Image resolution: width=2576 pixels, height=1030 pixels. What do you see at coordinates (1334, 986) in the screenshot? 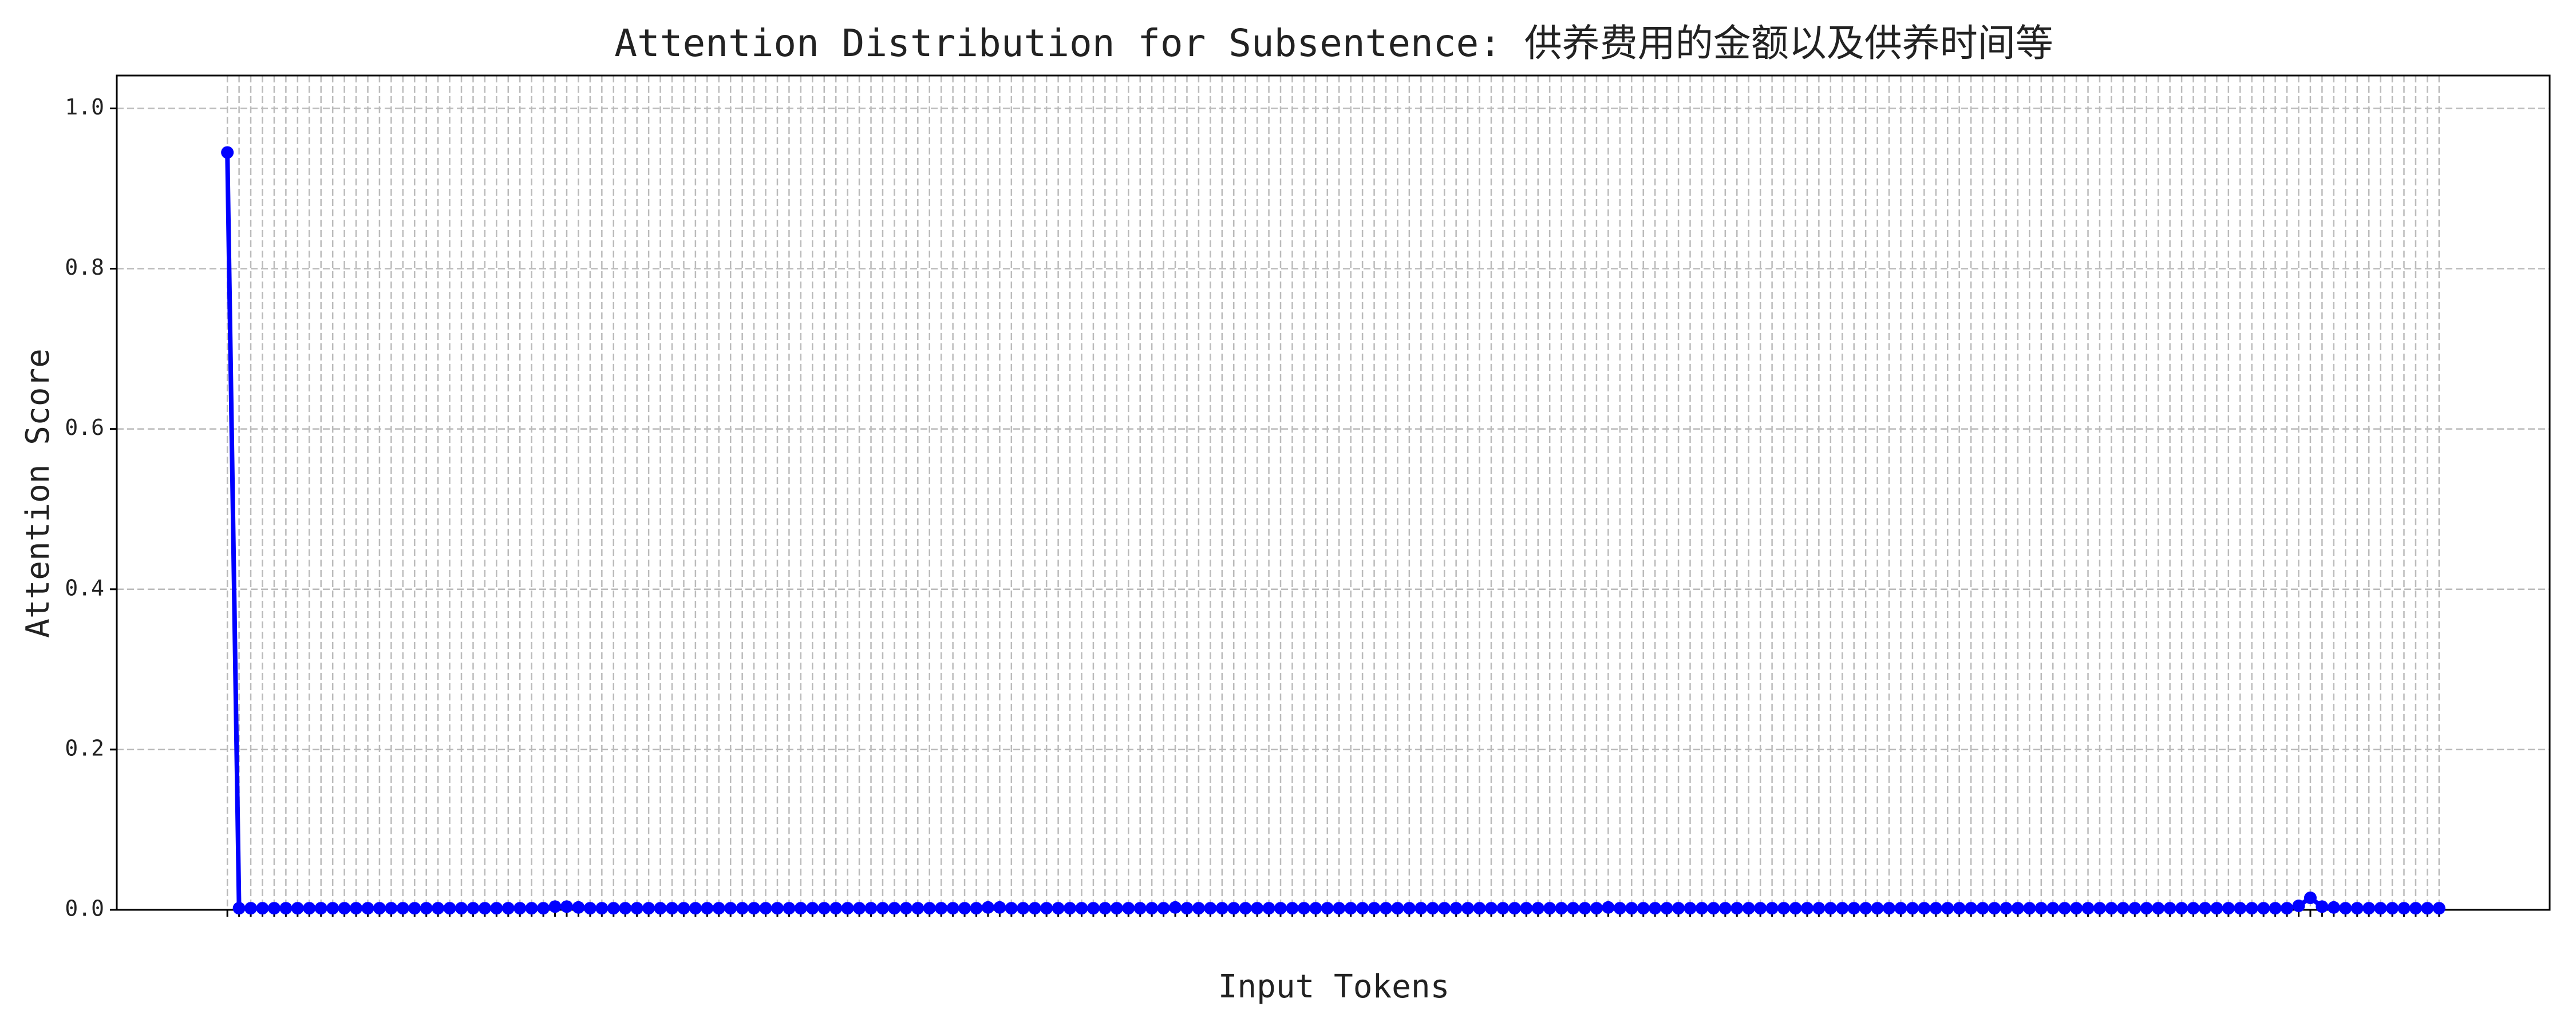
I see `x-axis-label: Input Tokens` at bounding box center [1334, 986].